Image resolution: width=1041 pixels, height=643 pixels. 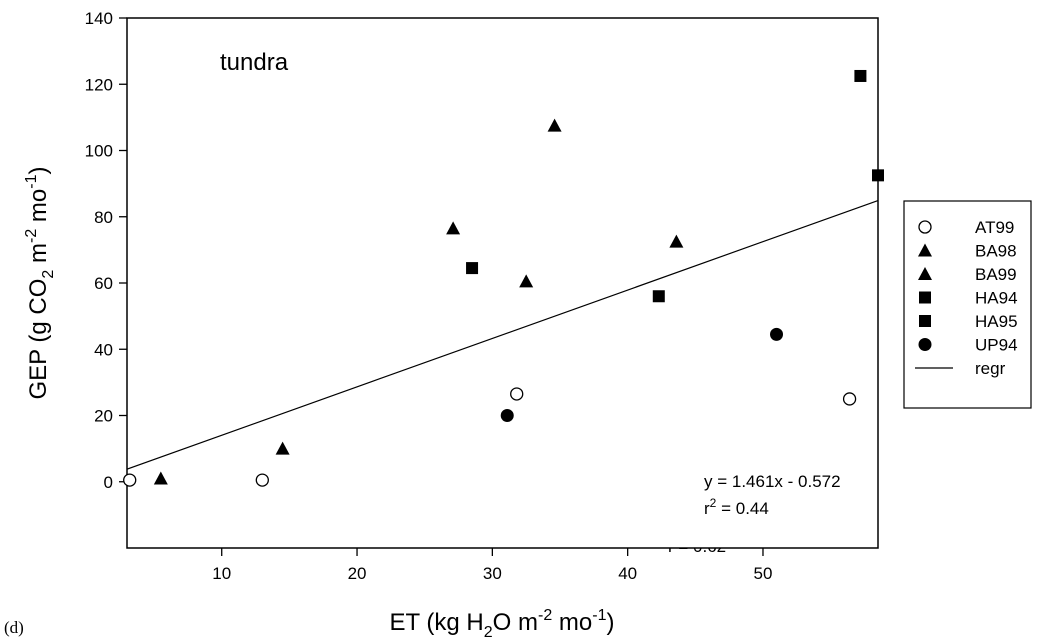 I want to click on legend-box, so click(x=967, y=304).